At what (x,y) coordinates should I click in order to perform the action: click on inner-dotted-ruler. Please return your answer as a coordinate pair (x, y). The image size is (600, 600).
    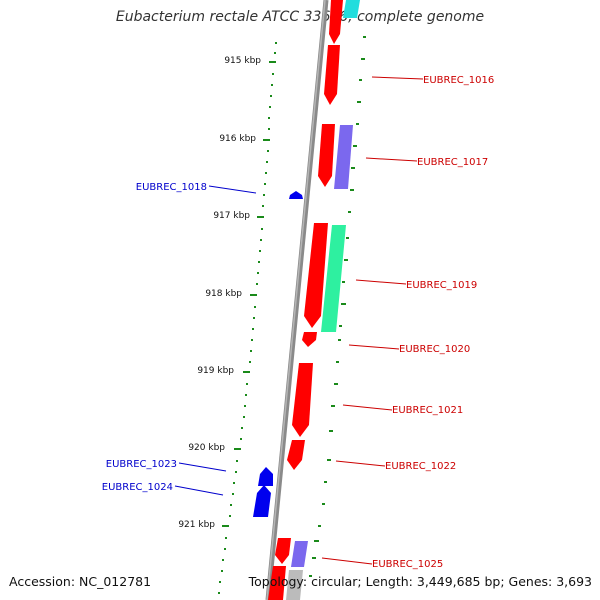
    Looking at the image, I should click on (247, 318).